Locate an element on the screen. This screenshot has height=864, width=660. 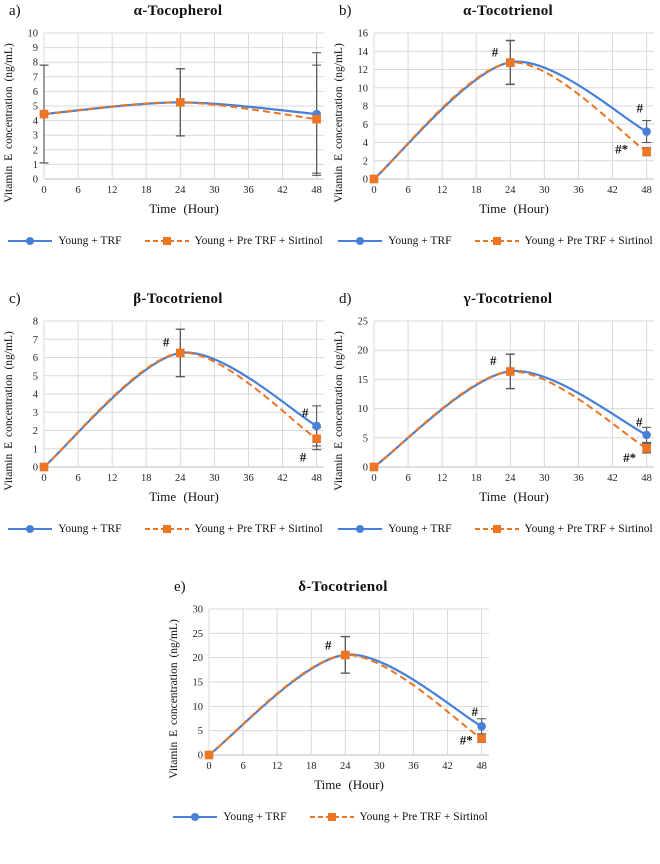
x-axis-tick-label: 30 is located at coordinates (544, 190).